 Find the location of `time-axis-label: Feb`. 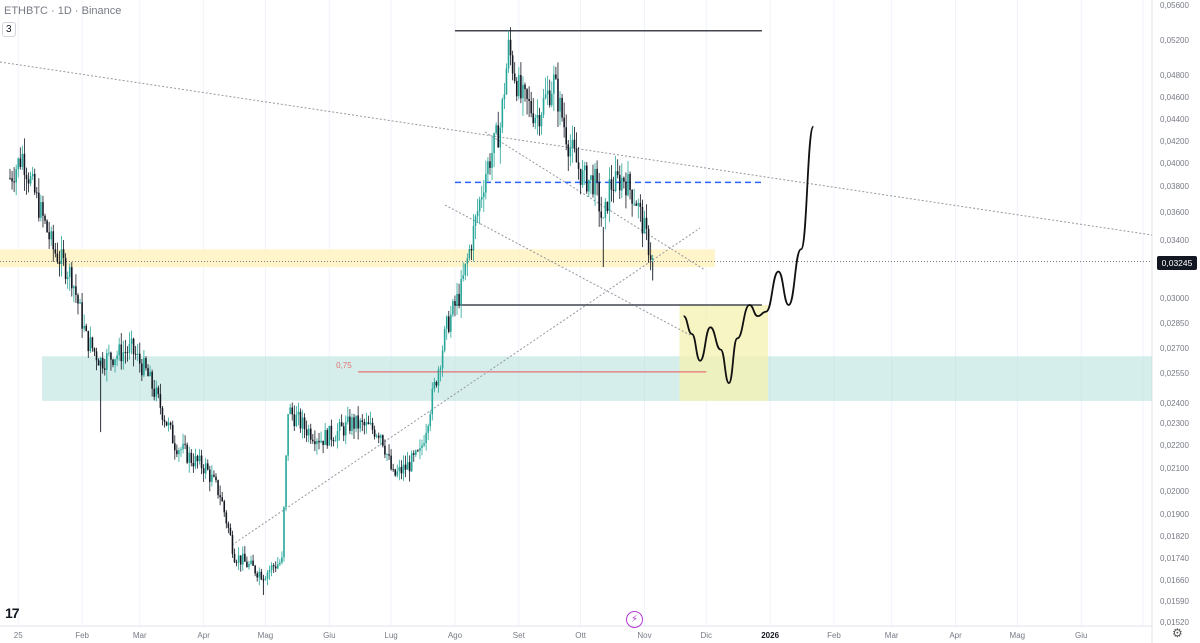

time-axis-label: Feb is located at coordinates (82, 635).